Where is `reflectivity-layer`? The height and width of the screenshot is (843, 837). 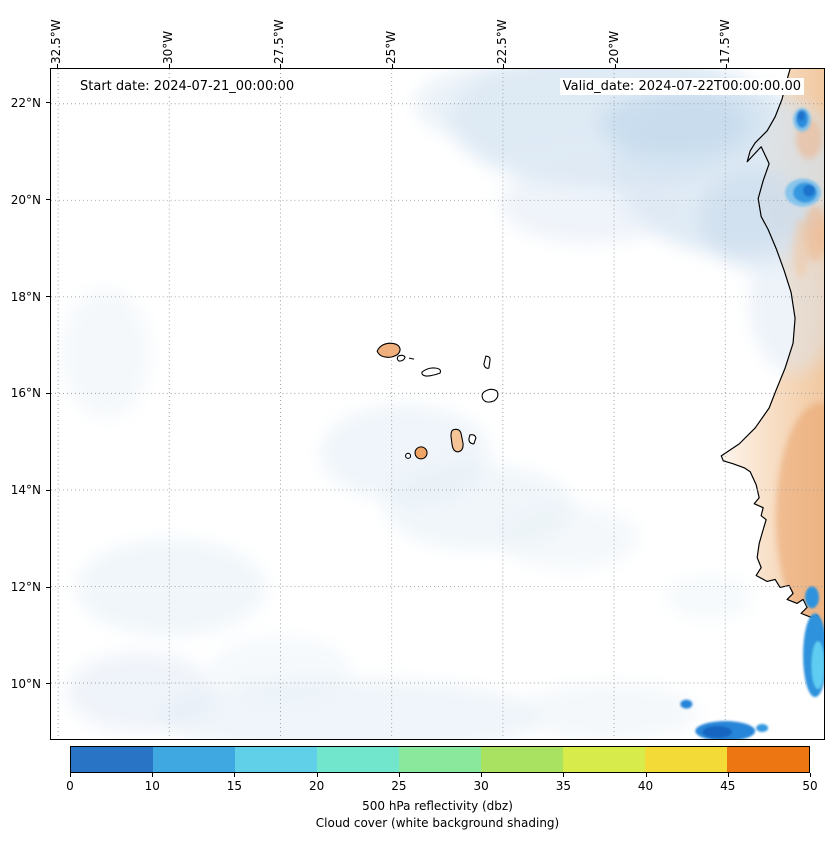 reflectivity-layer is located at coordinates (752, 423).